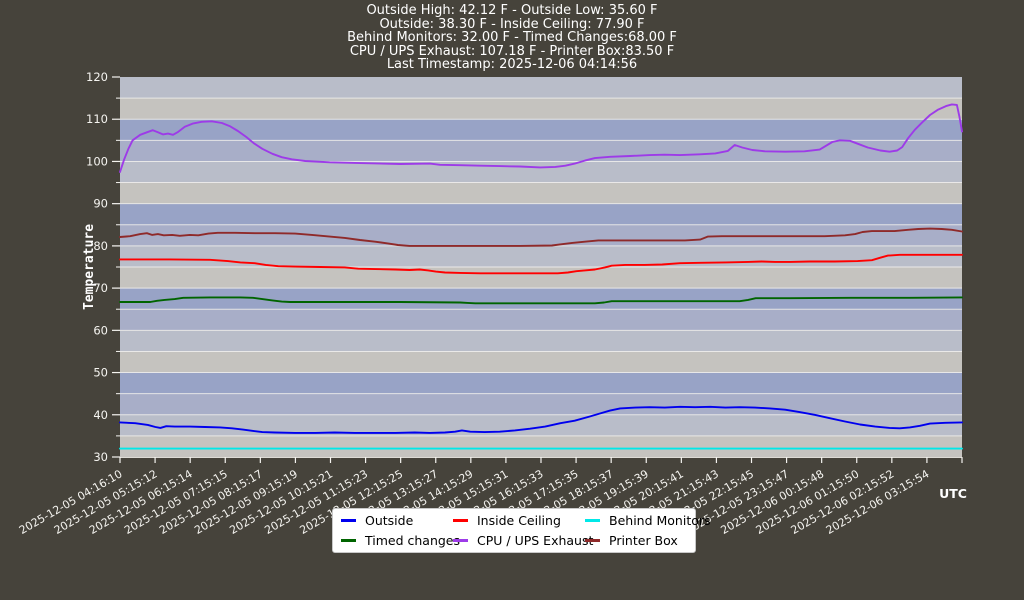 Image resolution: width=1024 pixels, height=600 pixels. Describe the element at coordinates (100, 288) in the screenshot. I see `y-tick-label: 70` at that location.